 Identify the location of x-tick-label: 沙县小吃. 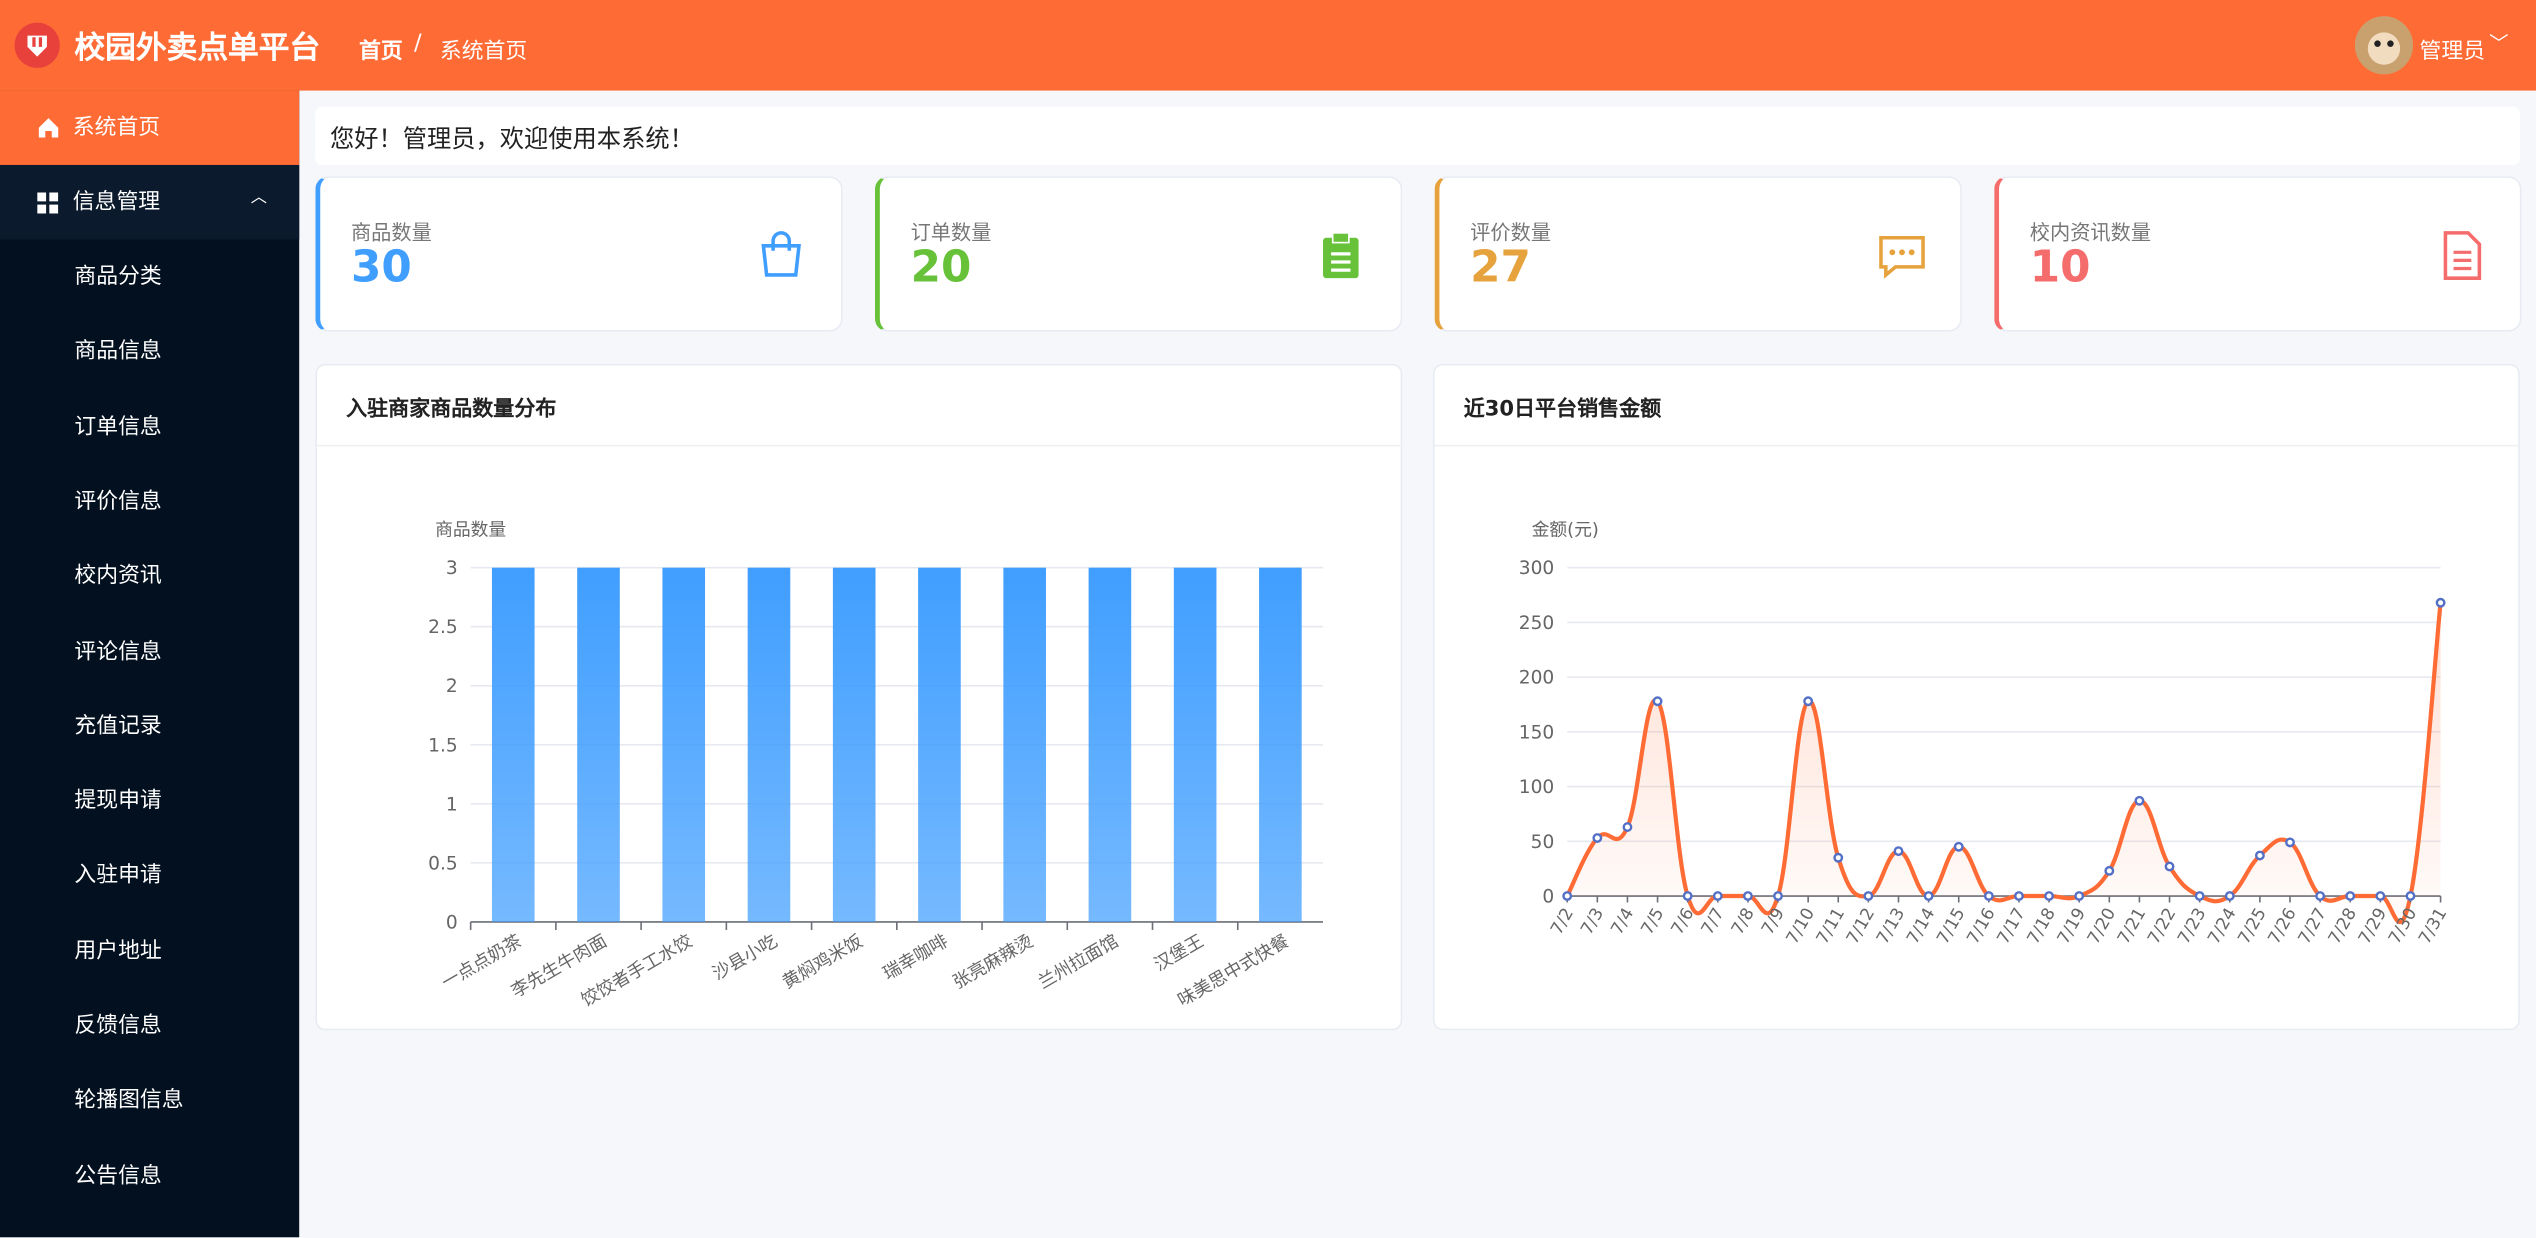
(745, 958).